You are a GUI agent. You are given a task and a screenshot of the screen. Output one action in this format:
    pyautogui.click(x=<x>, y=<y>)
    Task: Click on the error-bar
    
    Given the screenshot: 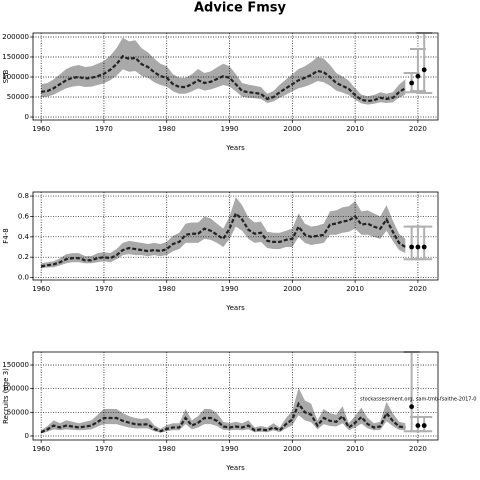 What is the action you would take?
    pyautogui.click(x=424, y=243)
    